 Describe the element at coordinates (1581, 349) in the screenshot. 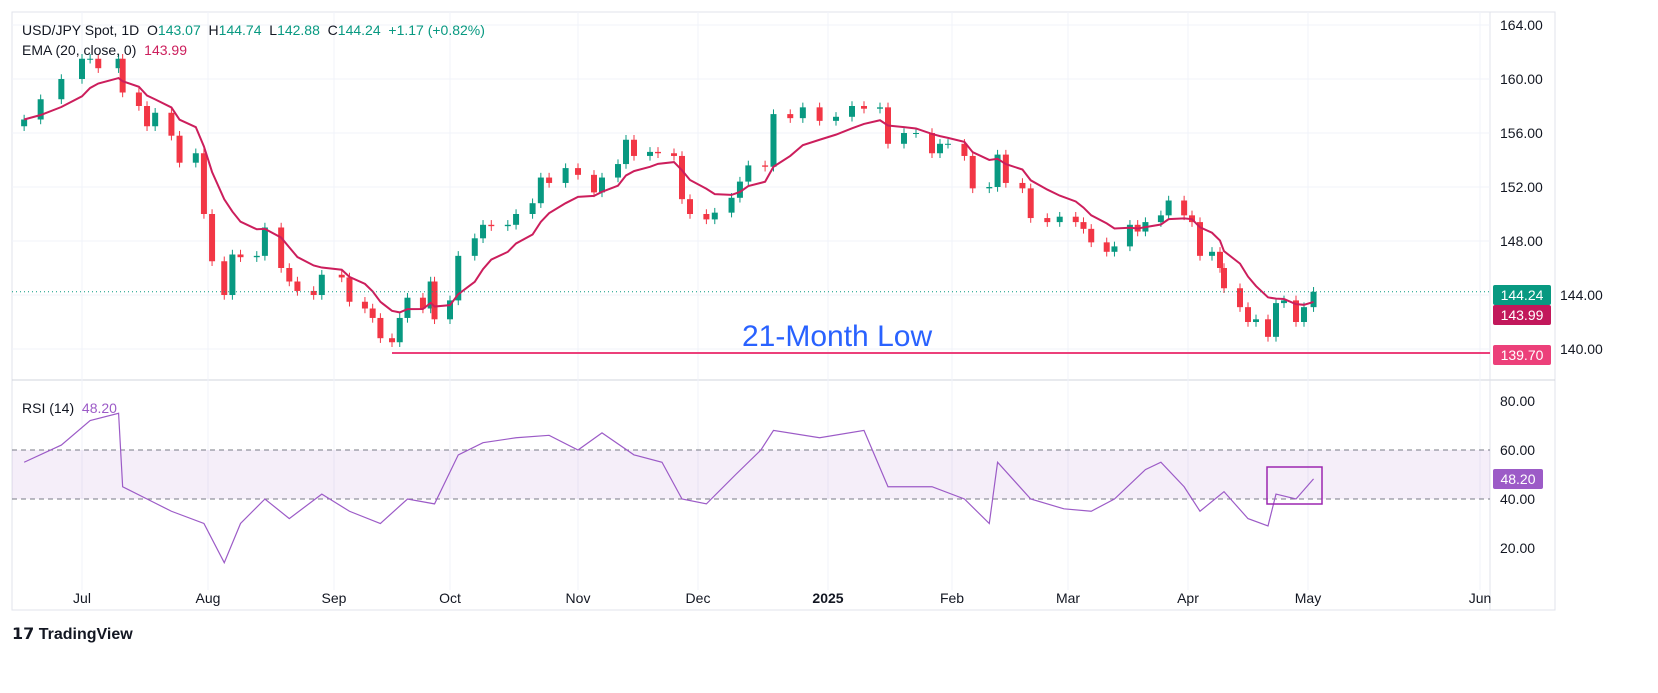

I see `price-tick-label: 140.00` at that location.